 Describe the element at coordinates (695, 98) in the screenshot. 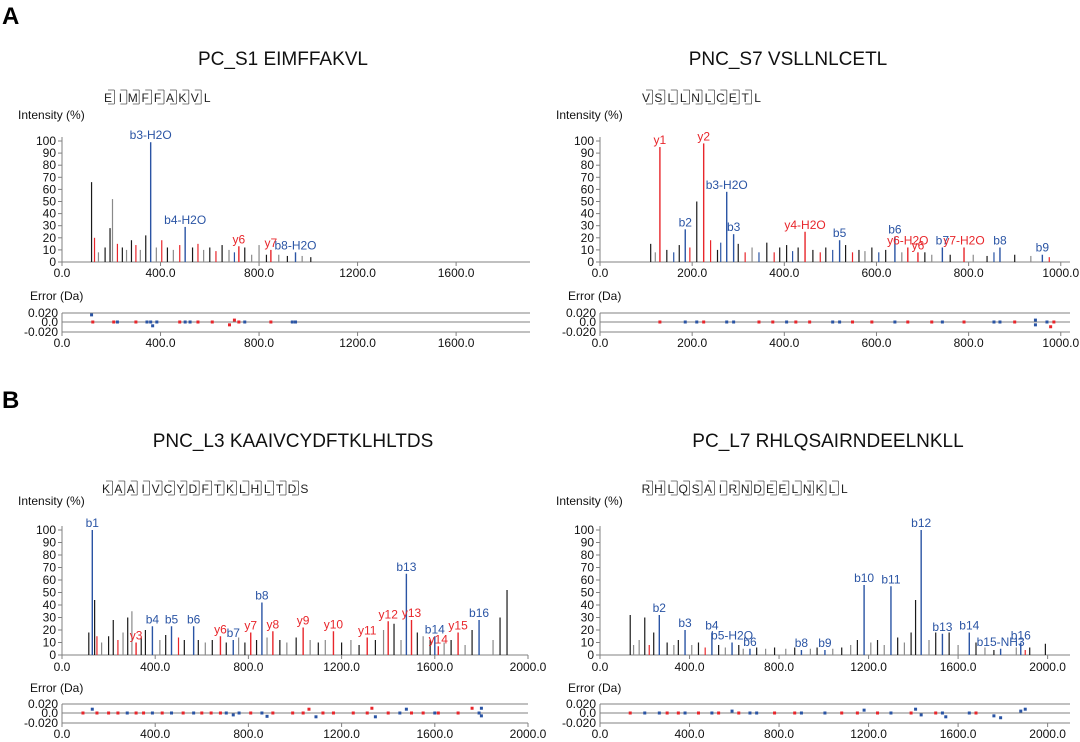

I see `sequence-residue: N` at that location.